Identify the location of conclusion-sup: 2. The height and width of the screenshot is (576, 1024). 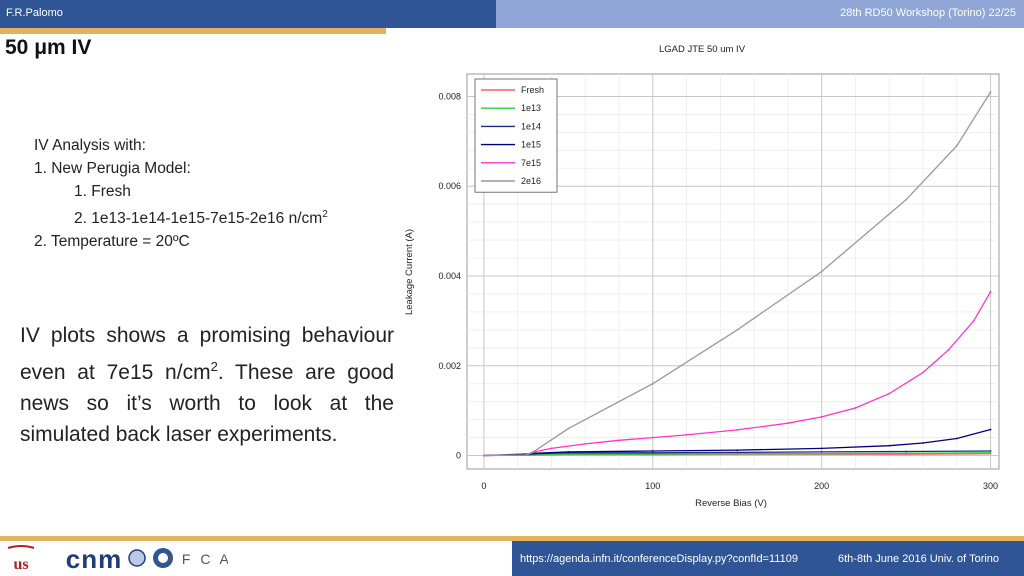
(214, 366).